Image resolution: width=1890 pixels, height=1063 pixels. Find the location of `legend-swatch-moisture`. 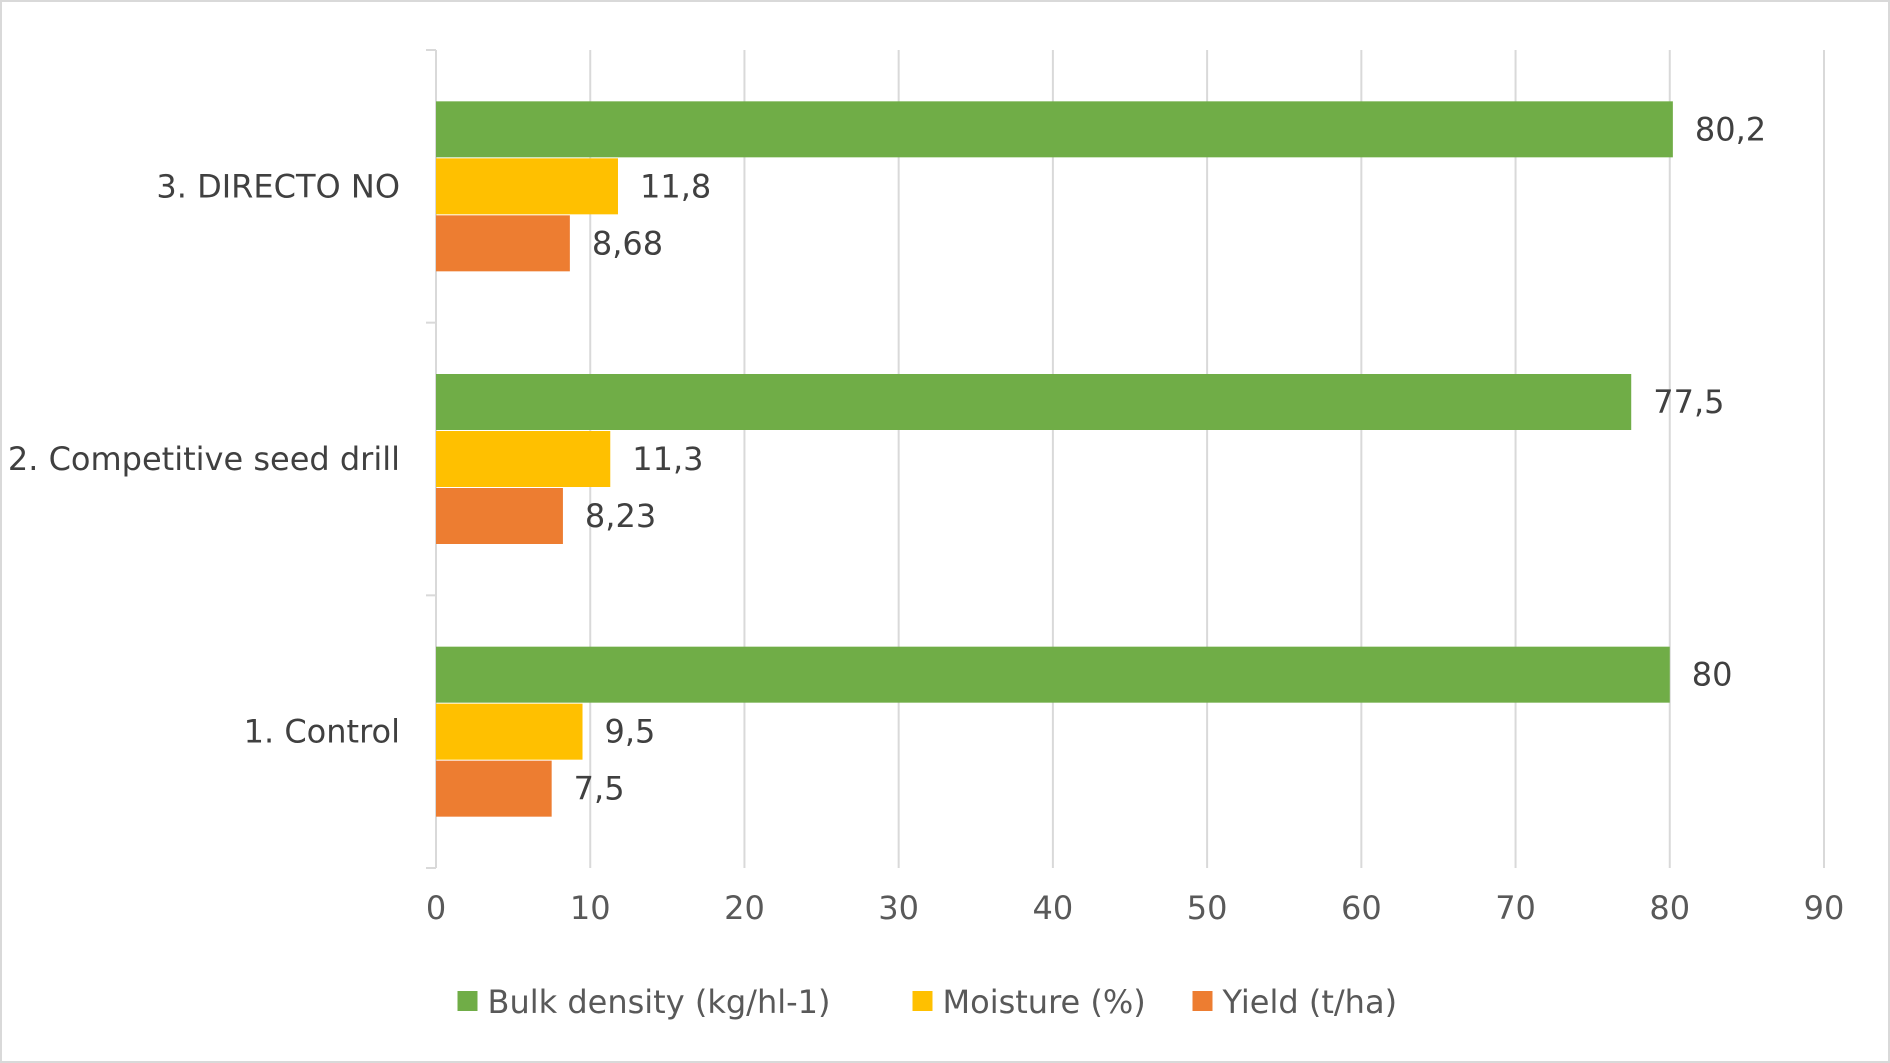

legend-swatch-moisture is located at coordinates (922, 1001).